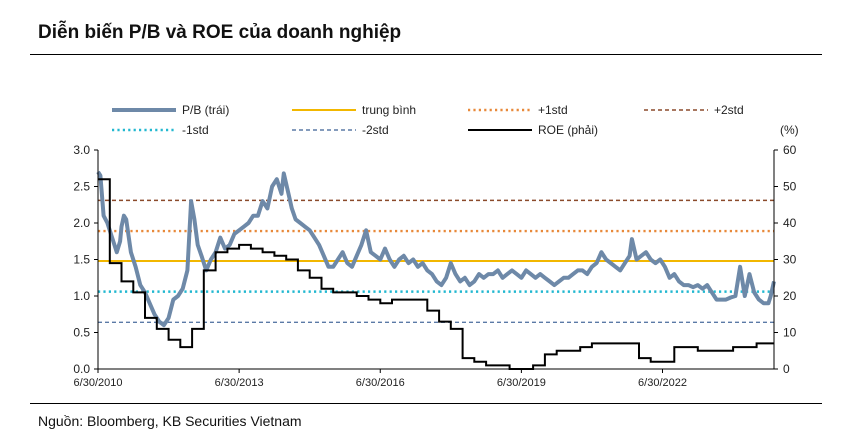 This screenshot has width=850, height=448. What do you see at coordinates (790, 223) in the screenshot?
I see `y-right-tick-label: 40` at bounding box center [790, 223].